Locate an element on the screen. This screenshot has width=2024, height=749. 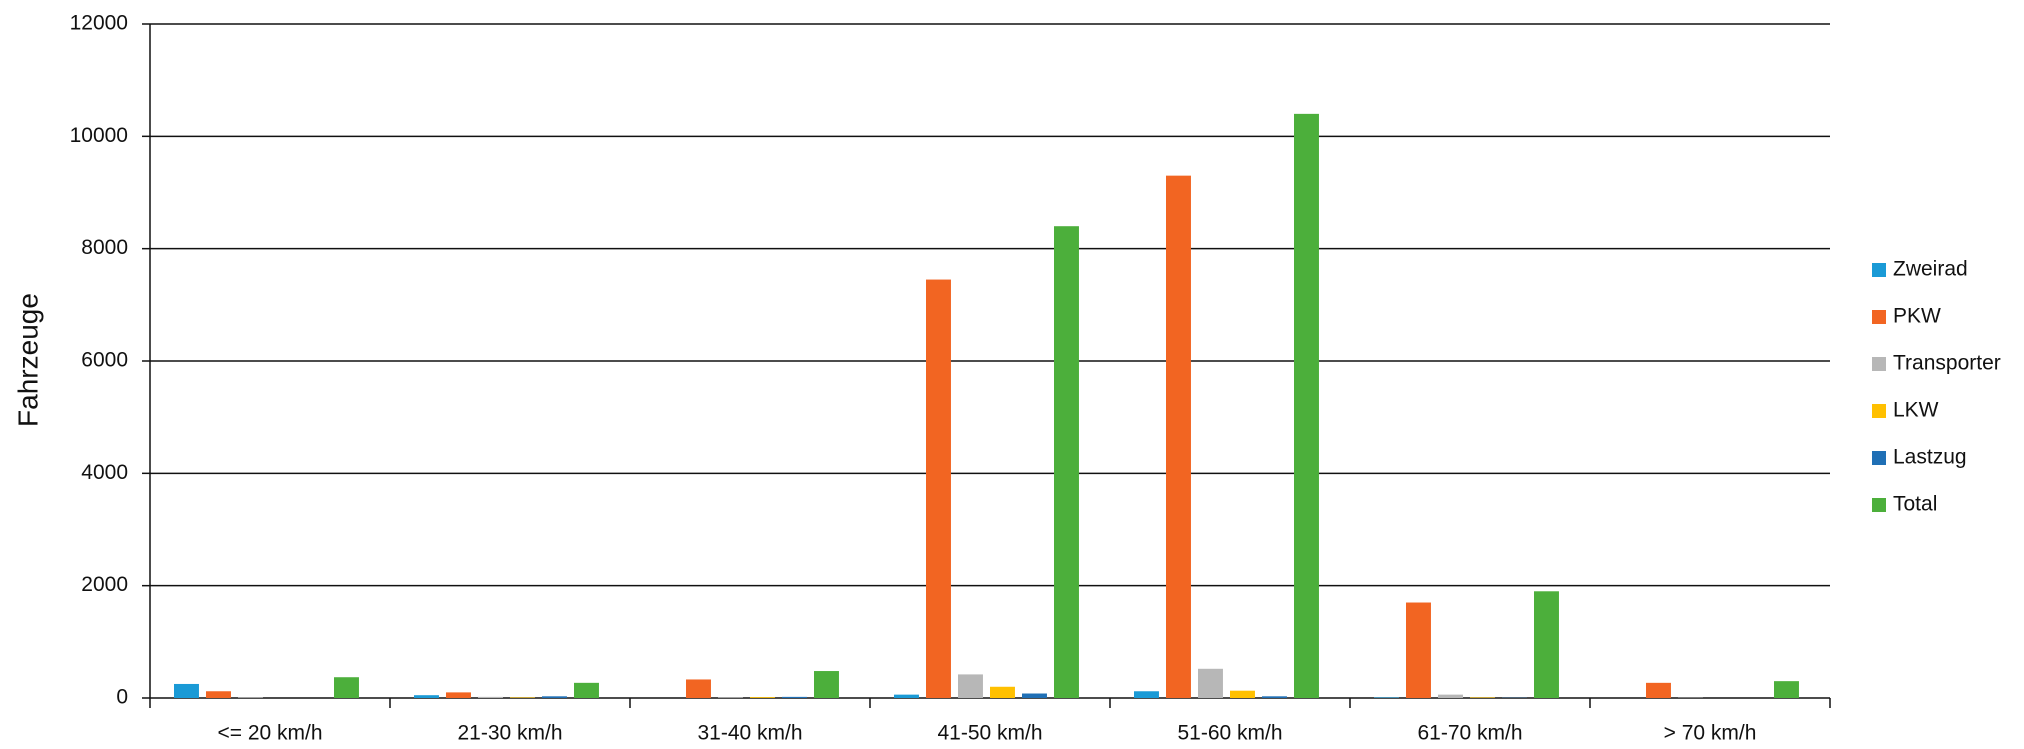
x-tick-label: > 70 km/h is located at coordinates (1710, 733).